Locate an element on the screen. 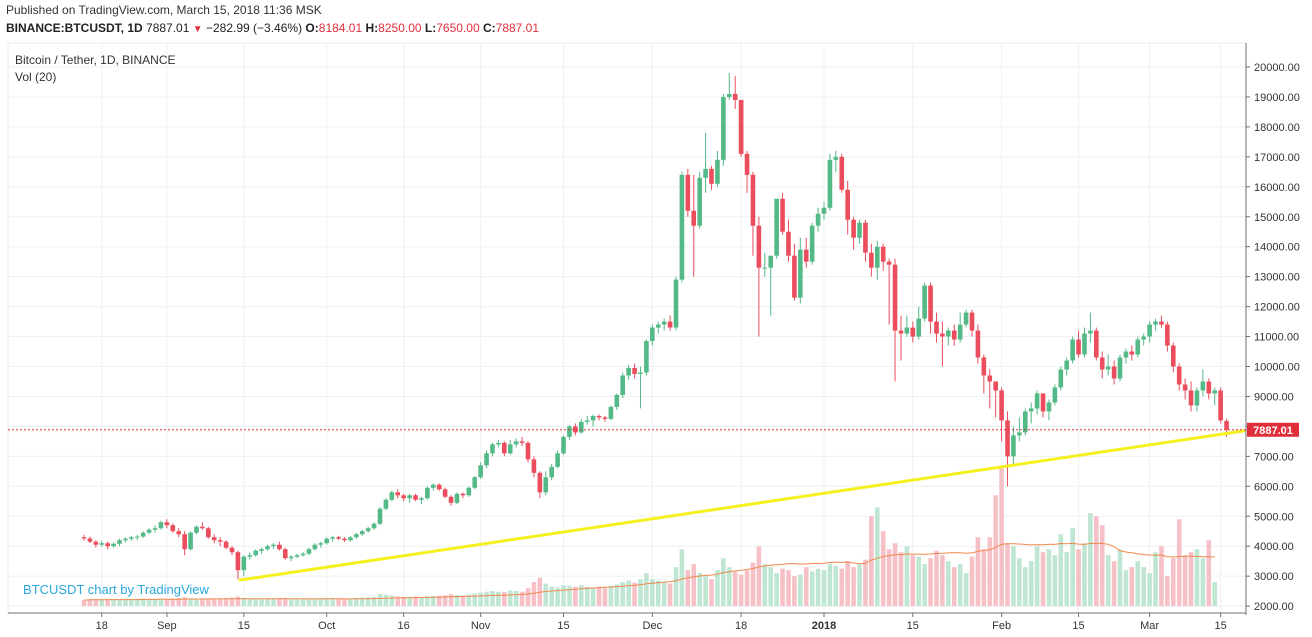 Image resolution: width=1312 pixels, height=637 pixels. x-tick-label: 16 is located at coordinates (404, 626).